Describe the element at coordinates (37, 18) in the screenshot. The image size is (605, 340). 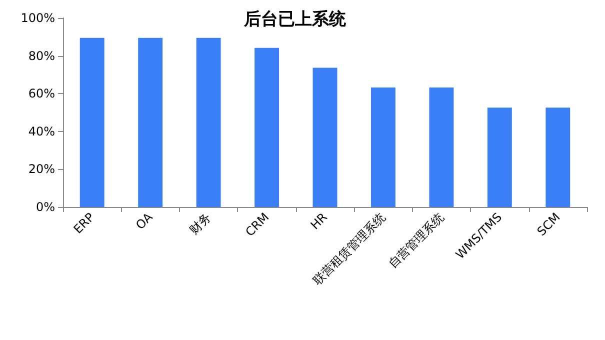
I see `y-tick-label: 100%` at that location.